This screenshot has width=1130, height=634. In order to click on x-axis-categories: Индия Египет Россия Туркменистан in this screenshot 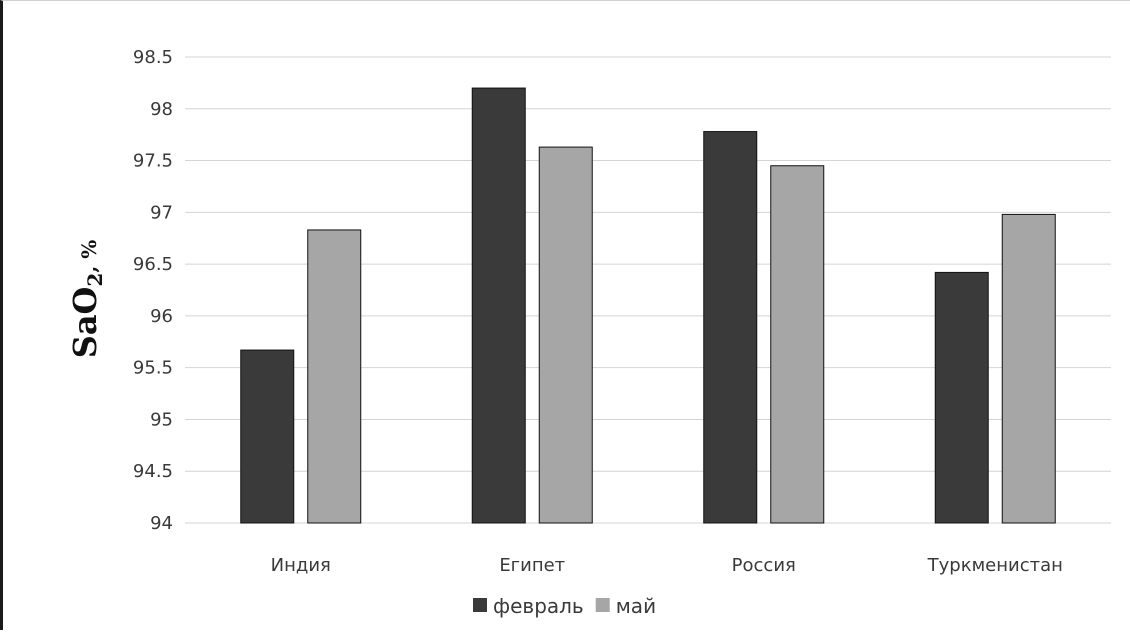, I will do `click(667, 565)`.